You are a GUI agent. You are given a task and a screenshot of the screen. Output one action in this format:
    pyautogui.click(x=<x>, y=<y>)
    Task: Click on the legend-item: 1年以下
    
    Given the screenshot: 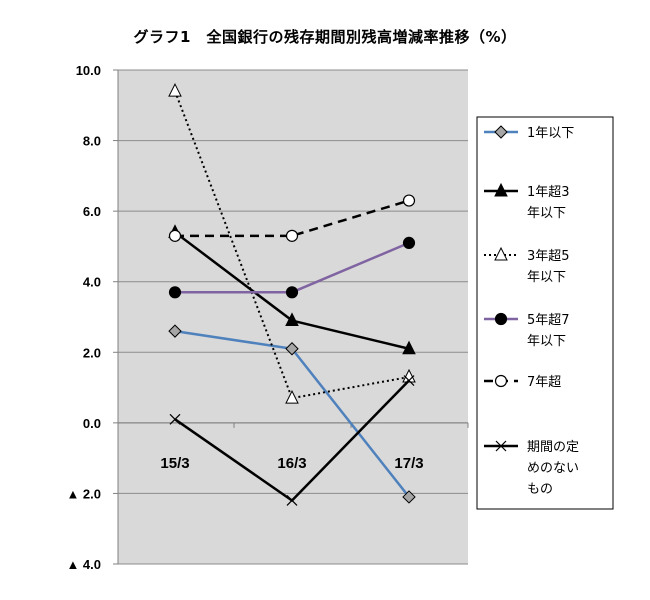 What is the action you would take?
    pyautogui.click(x=529, y=133)
    